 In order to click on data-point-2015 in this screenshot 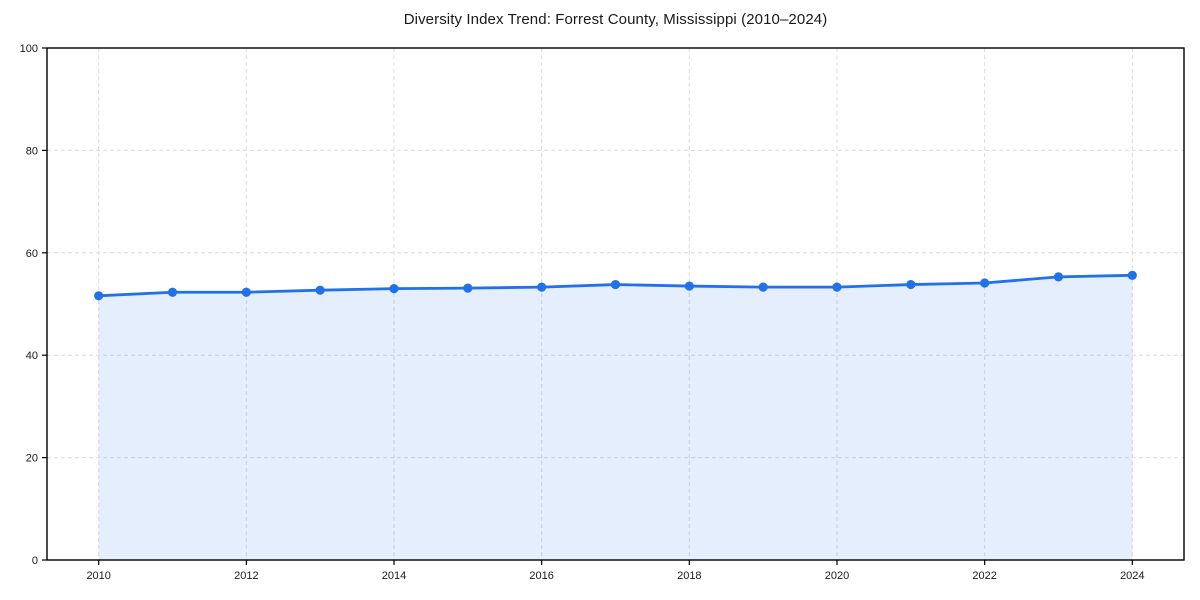, I will do `click(468, 288)`.